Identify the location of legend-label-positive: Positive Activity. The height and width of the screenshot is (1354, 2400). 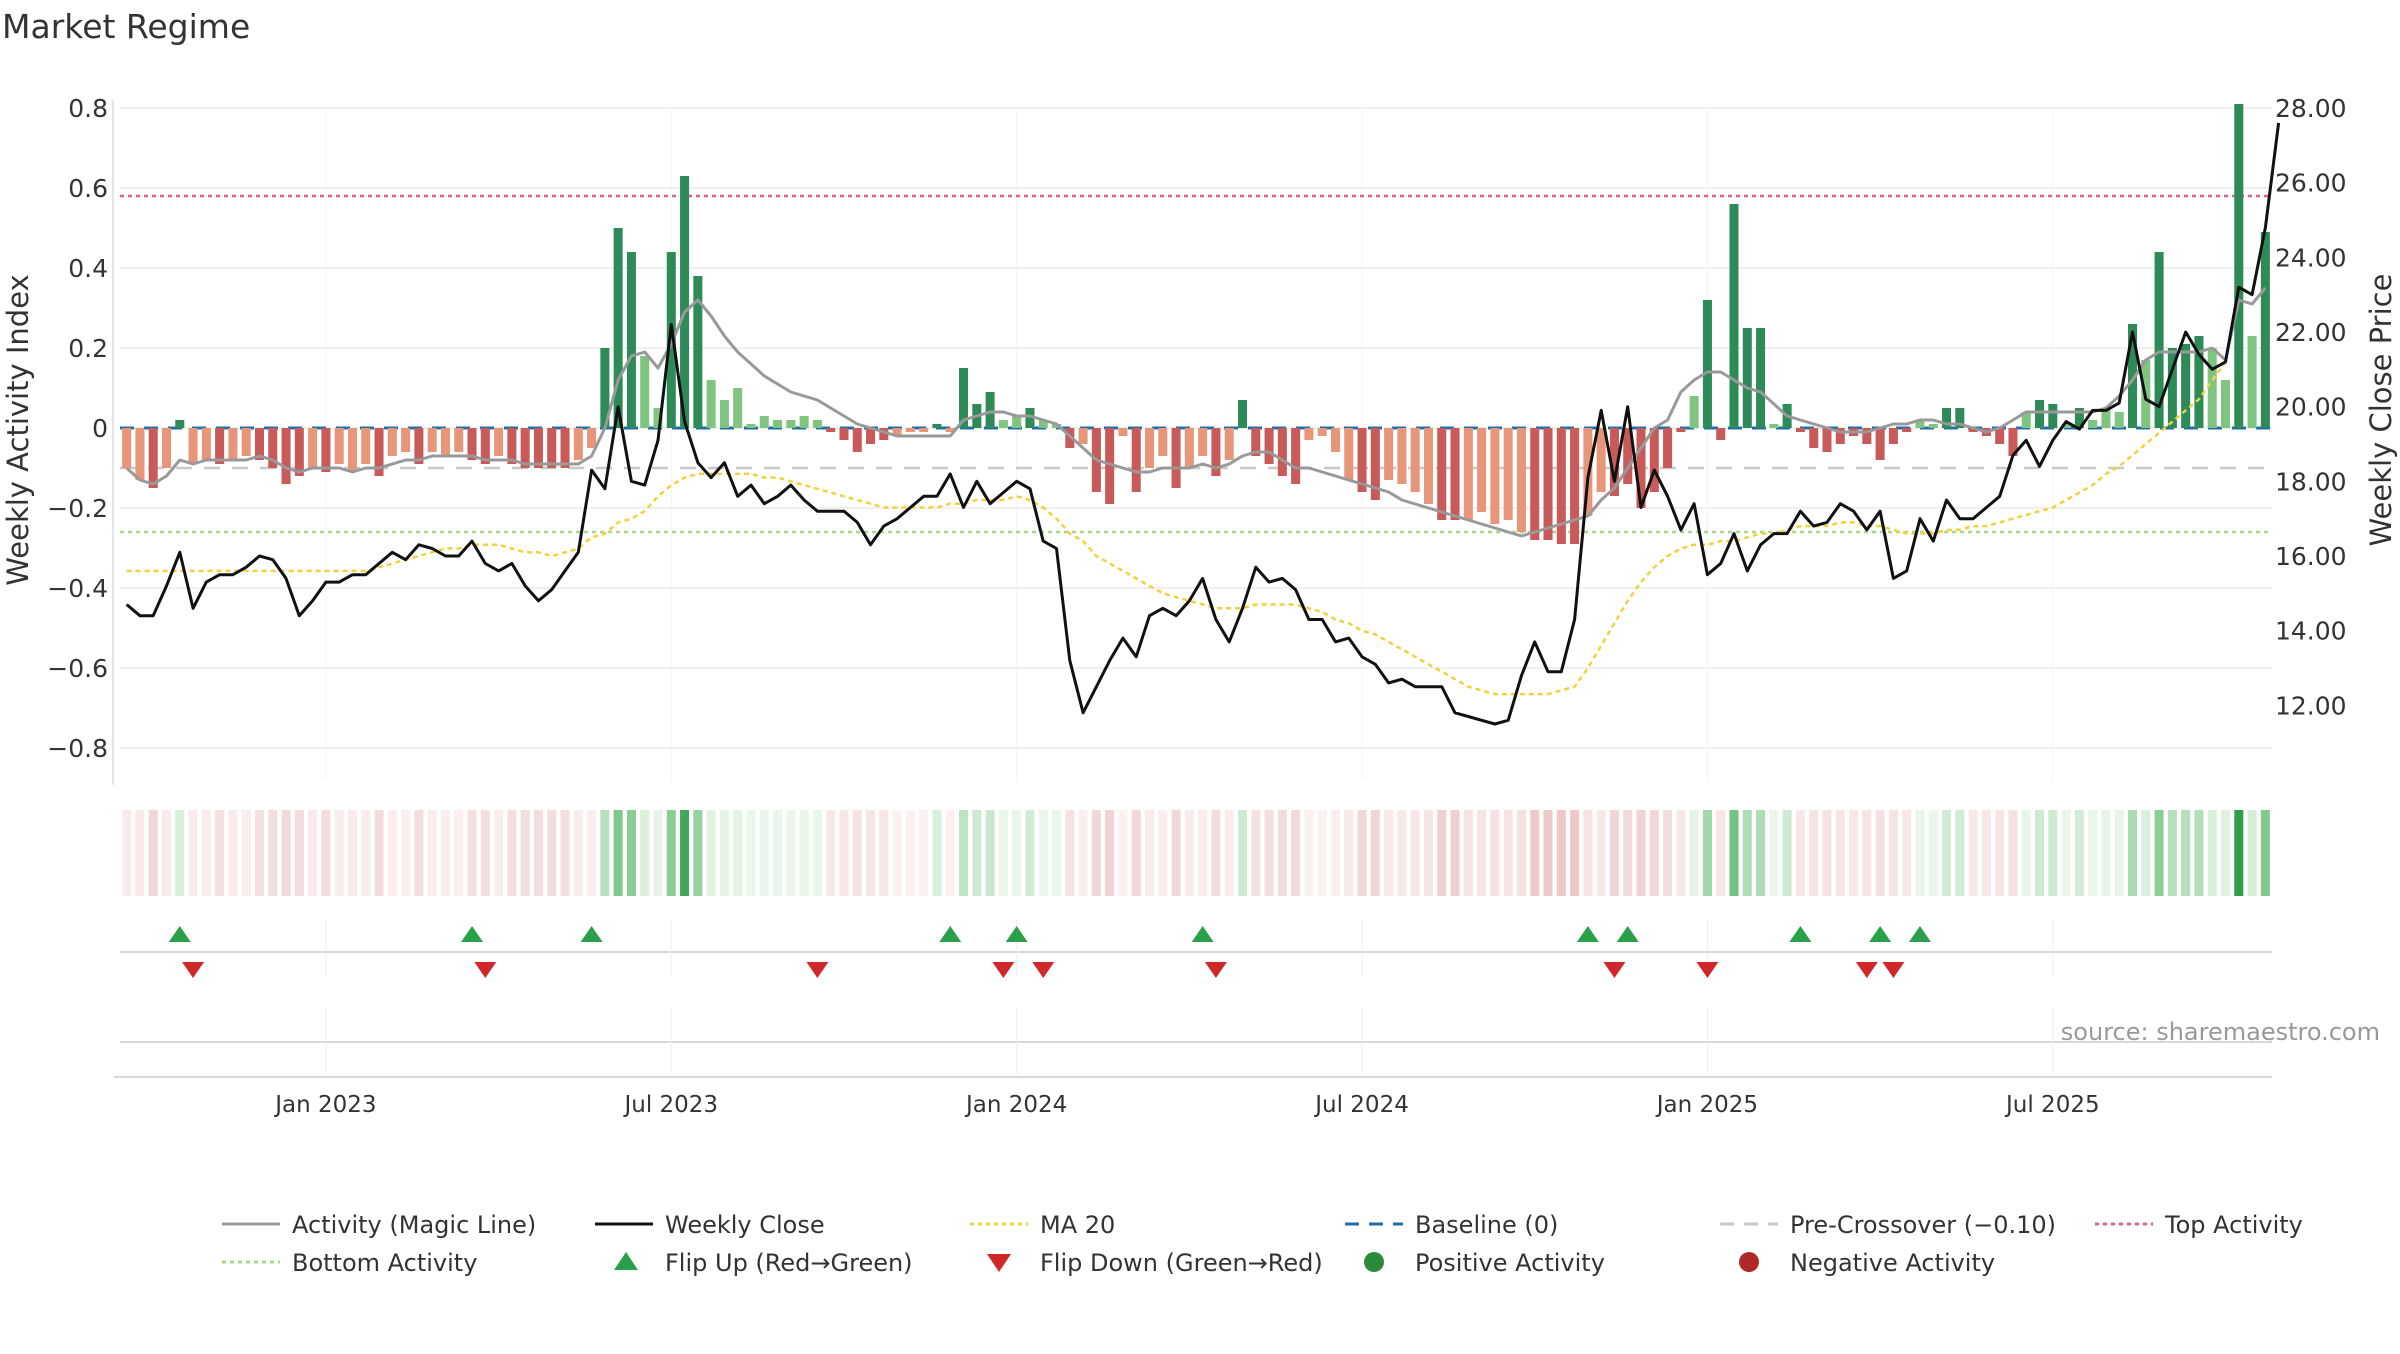
(1510, 1263).